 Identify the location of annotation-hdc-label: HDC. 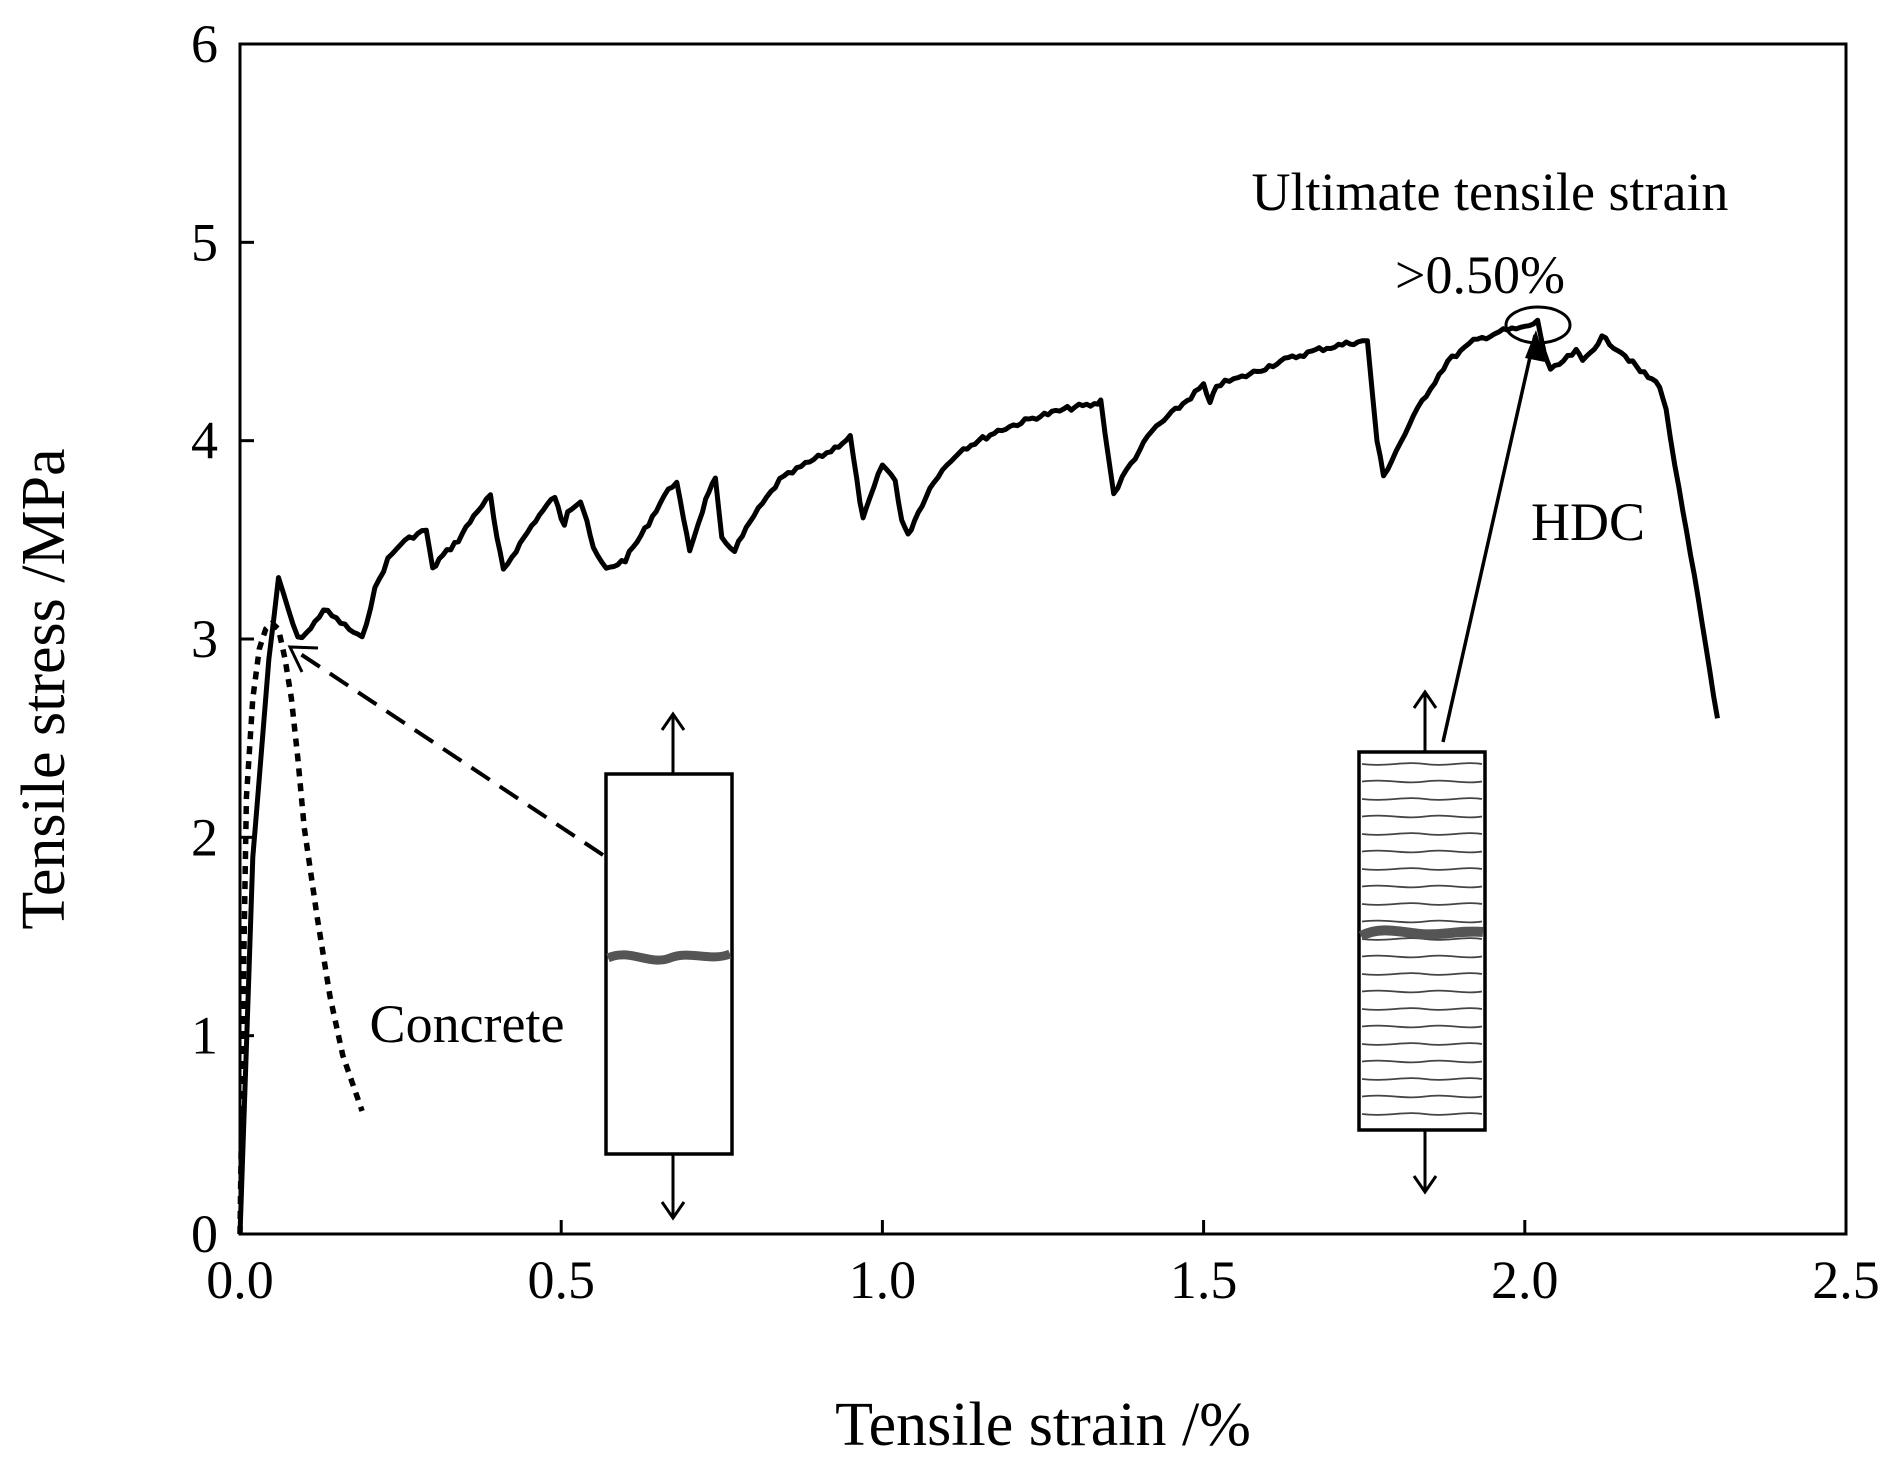
(1588, 522).